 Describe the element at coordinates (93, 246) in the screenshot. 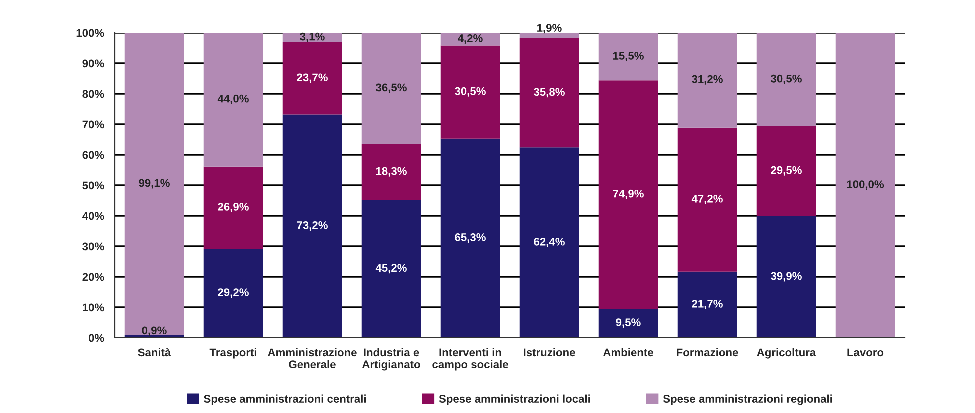

I see `y-tick-label: 30%` at that location.